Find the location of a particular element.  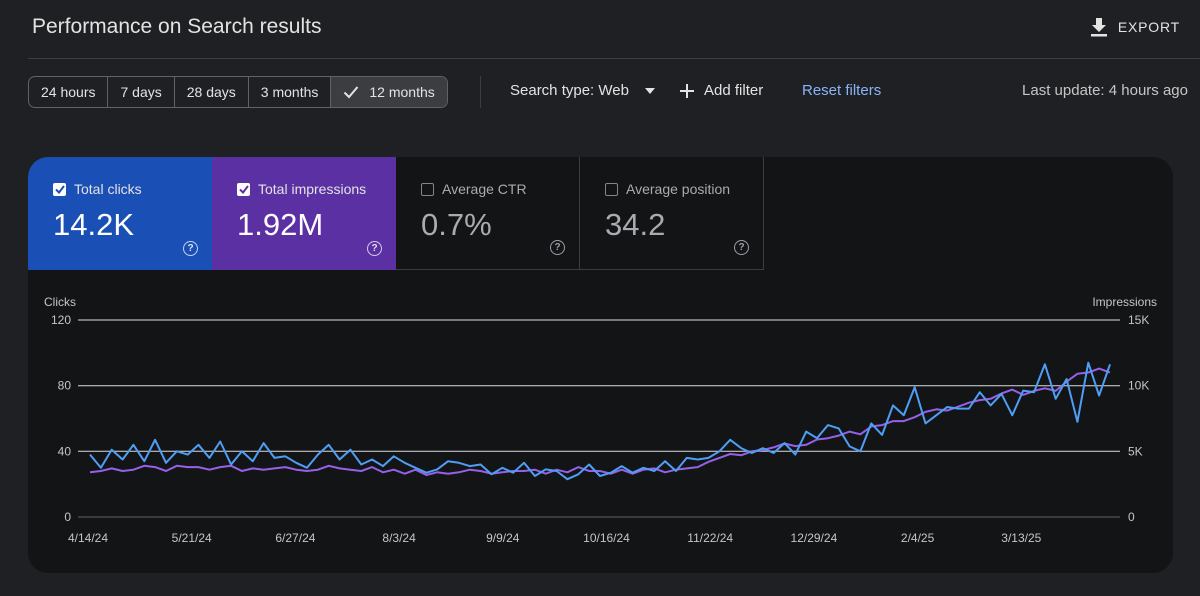

check-icon is located at coordinates (351, 92).